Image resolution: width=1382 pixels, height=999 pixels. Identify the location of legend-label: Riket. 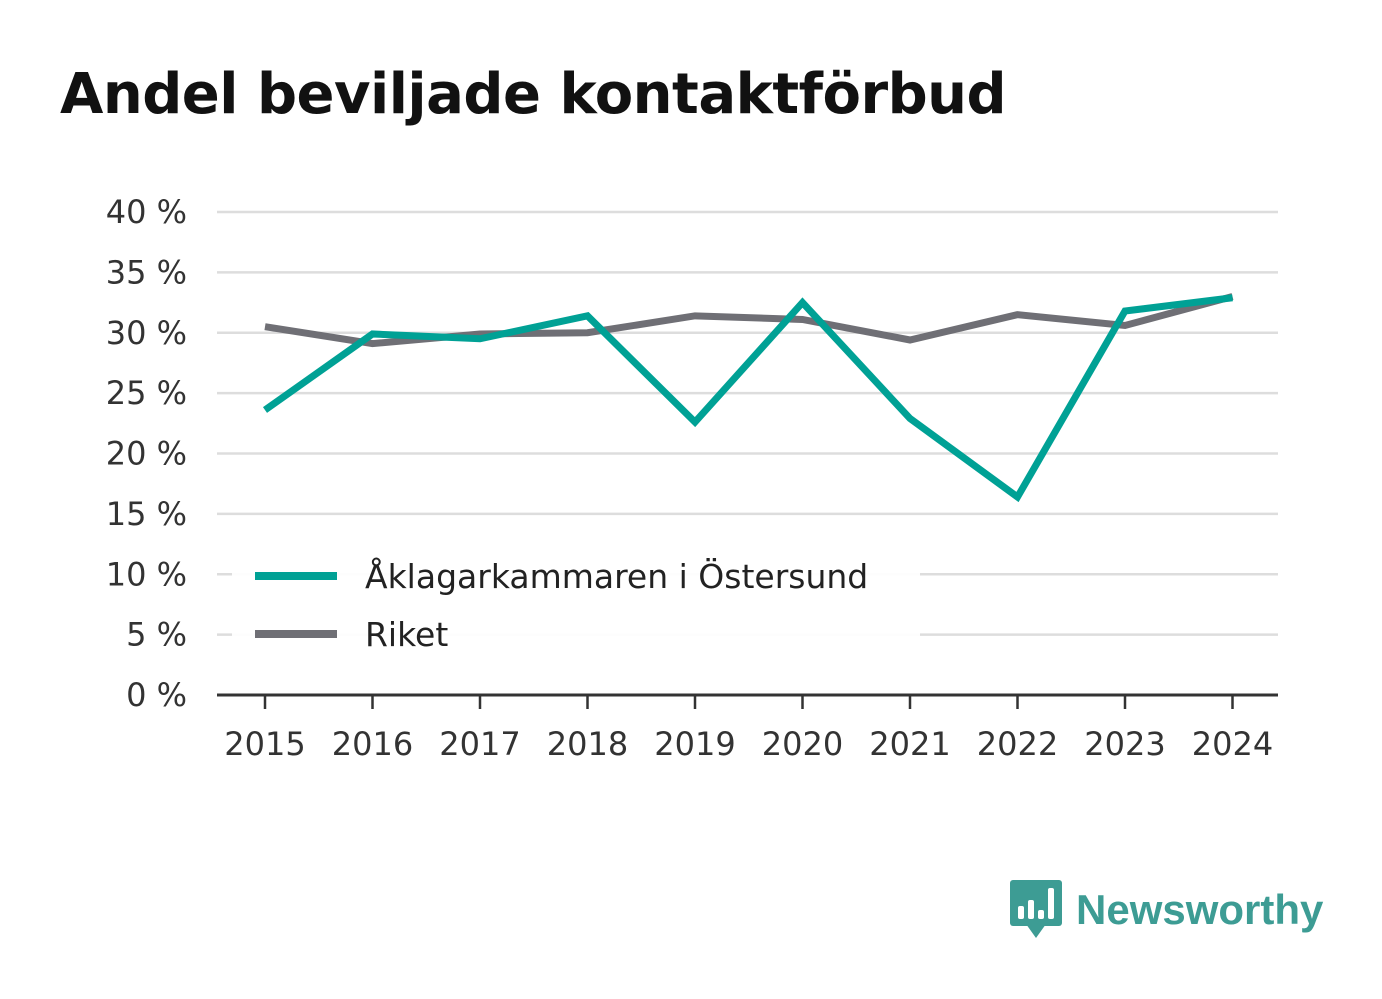
(406, 634).